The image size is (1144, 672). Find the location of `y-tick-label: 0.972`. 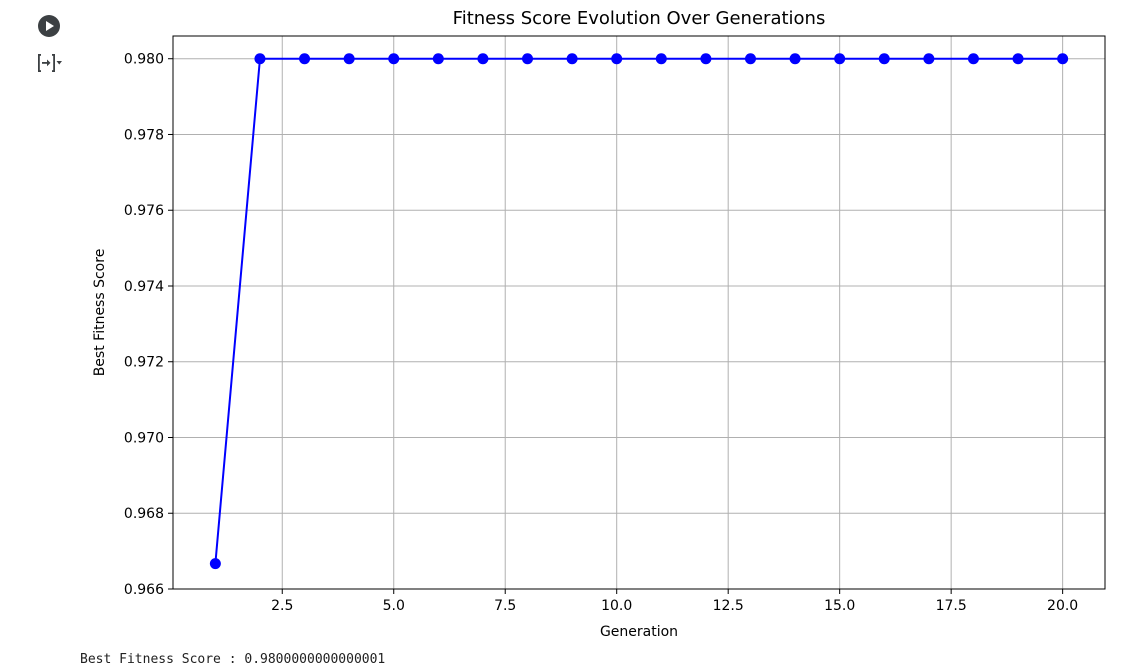

y-tick-label: 0.972 is located at coordinates (144, 363).